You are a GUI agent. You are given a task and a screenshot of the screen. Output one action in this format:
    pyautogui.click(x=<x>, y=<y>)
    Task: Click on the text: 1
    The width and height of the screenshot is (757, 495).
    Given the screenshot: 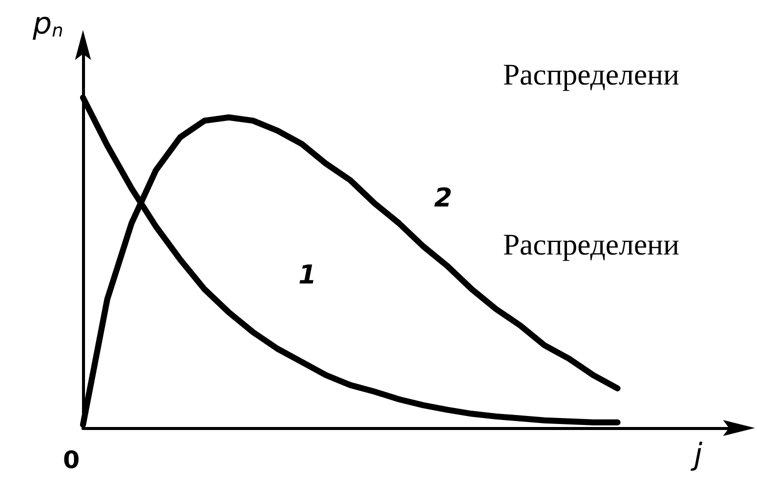 What is the action you would take?
    pyautogui.click(x=307, y=275)
    